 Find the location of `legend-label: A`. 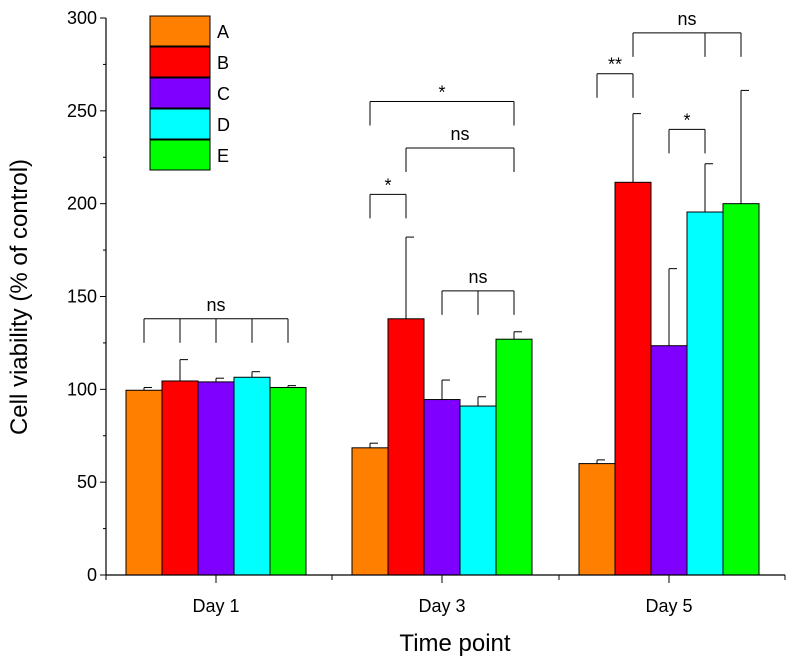

legend-label: A is located at coordinates (223, 32).